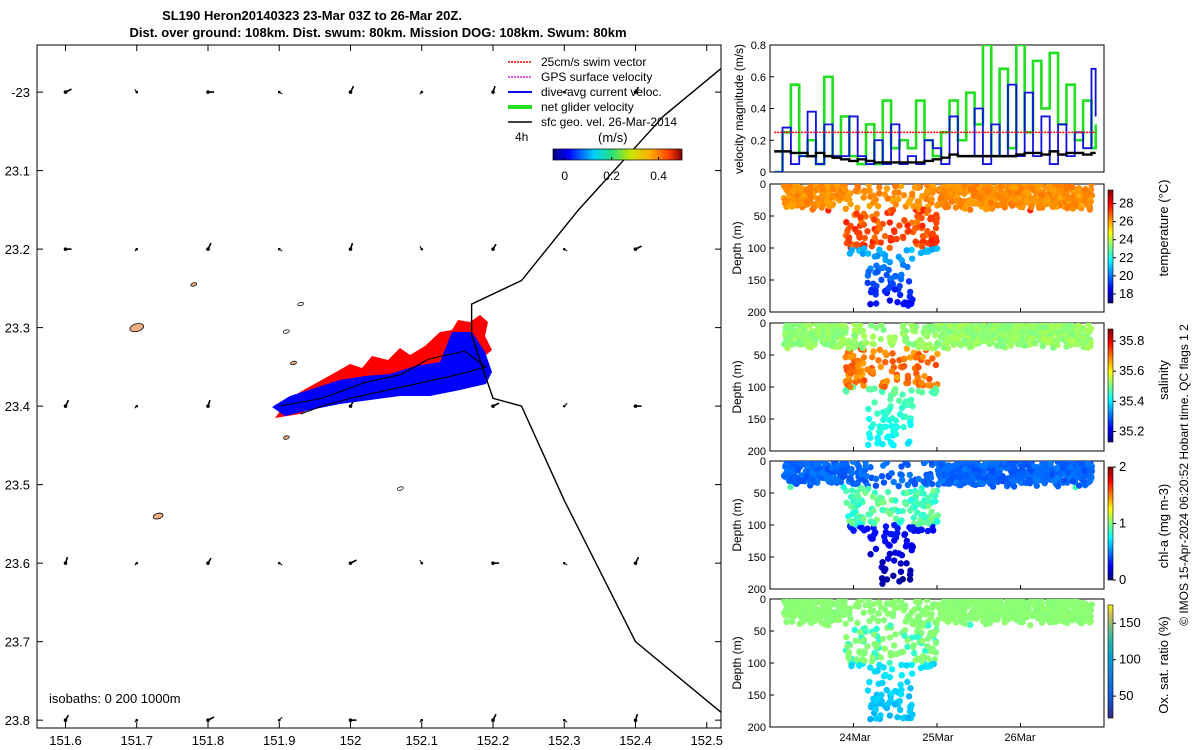 The height and width of the screenshot is (750, 1200). What do you see at coordinates (208, 740) in the screenshot?
I see `map-xtick-label: 151.8` at bounding box center [208, 740].